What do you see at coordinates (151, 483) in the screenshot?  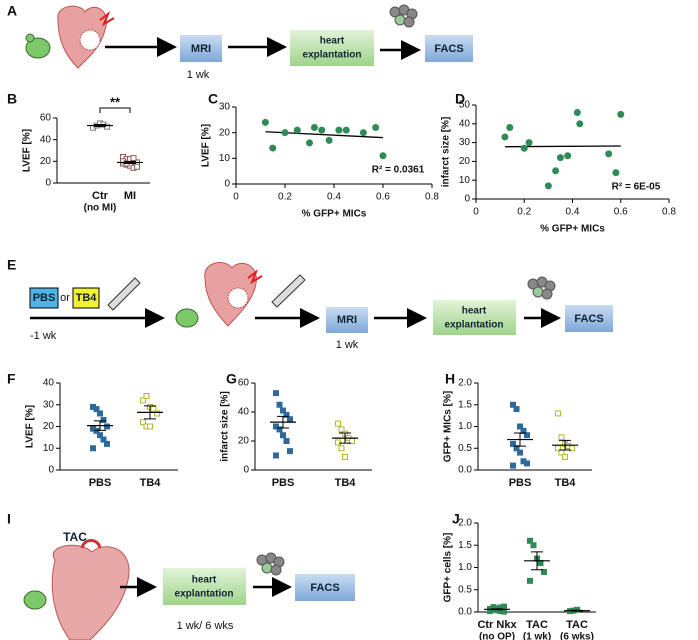 I see `x-tick-label: TB4` at bounding box center [151, 483].